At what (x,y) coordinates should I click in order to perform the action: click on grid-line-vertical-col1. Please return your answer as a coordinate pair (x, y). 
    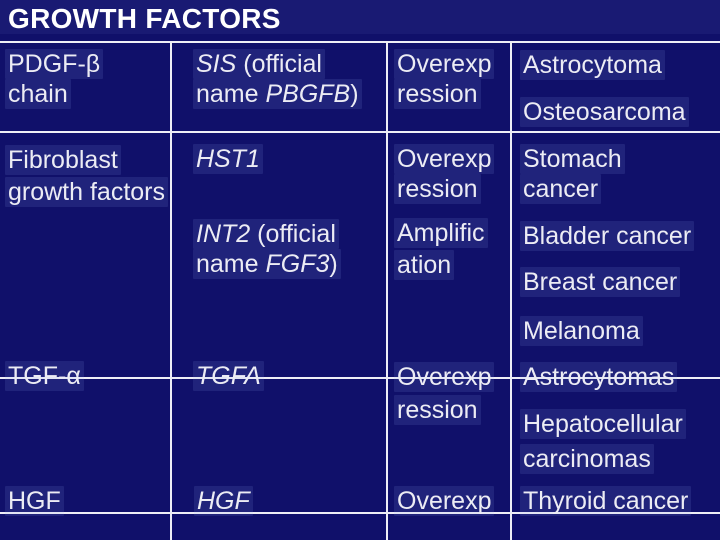
    Looking at the image, I should click on (171, 290).